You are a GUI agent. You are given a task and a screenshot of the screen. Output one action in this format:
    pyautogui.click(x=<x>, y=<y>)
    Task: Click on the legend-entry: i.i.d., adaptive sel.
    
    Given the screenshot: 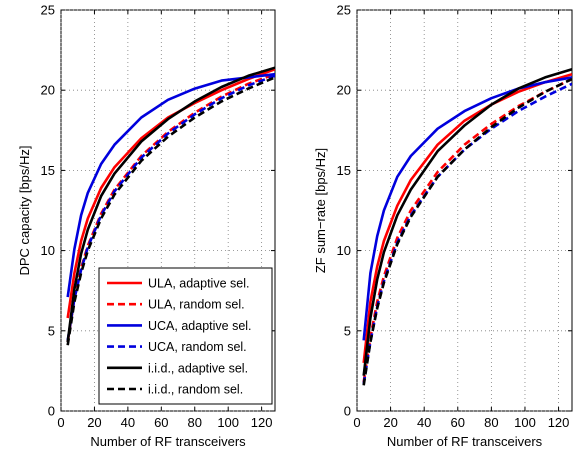 What is the action you would take?
    pyautogui.click(x=198, y=368)
    